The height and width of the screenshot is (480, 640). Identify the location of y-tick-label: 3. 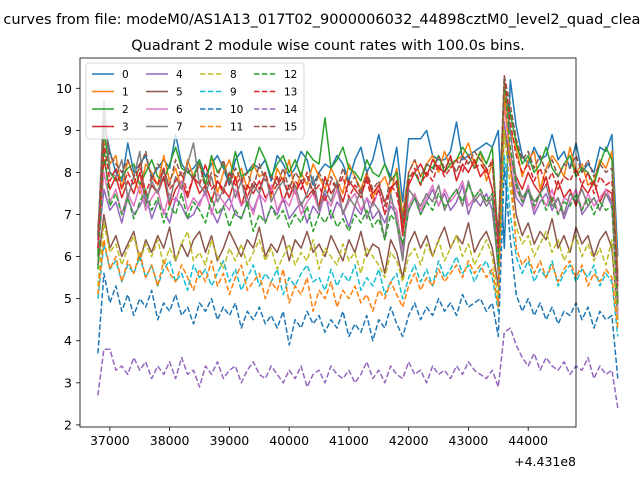
(68, 382).